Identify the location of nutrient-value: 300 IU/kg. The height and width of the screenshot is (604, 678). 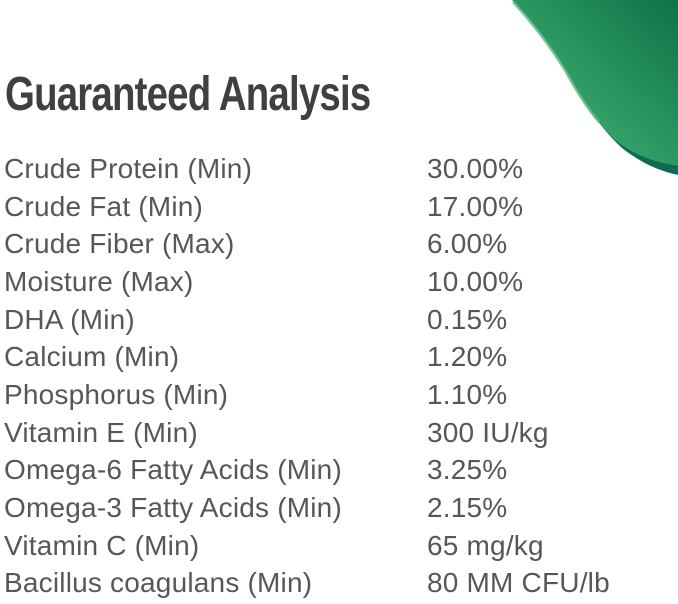
(488, 432).